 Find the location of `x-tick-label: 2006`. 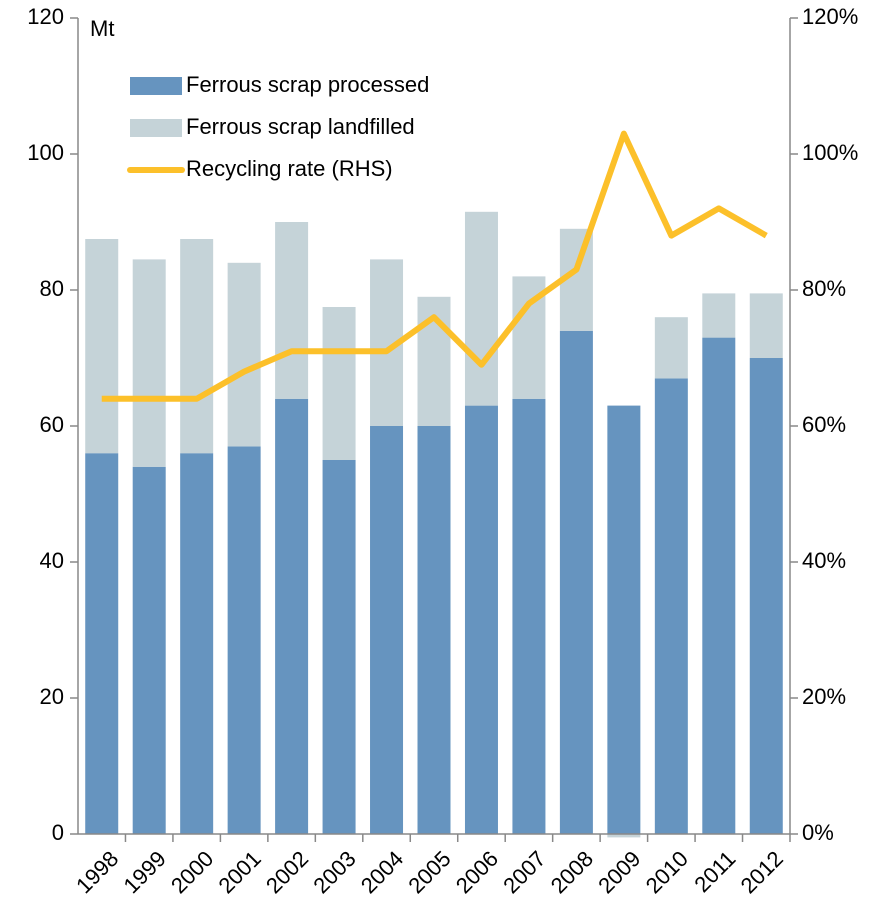

x-tick-label: 2006 is located at coordinates (477, 872).